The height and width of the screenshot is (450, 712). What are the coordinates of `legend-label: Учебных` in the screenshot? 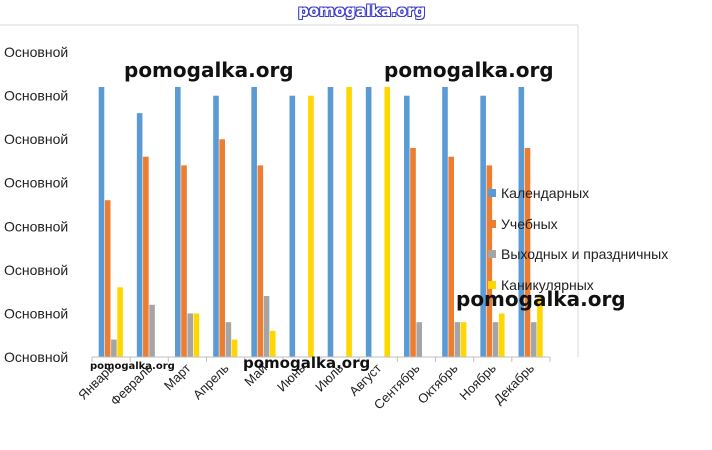 It's located at (529, 223).